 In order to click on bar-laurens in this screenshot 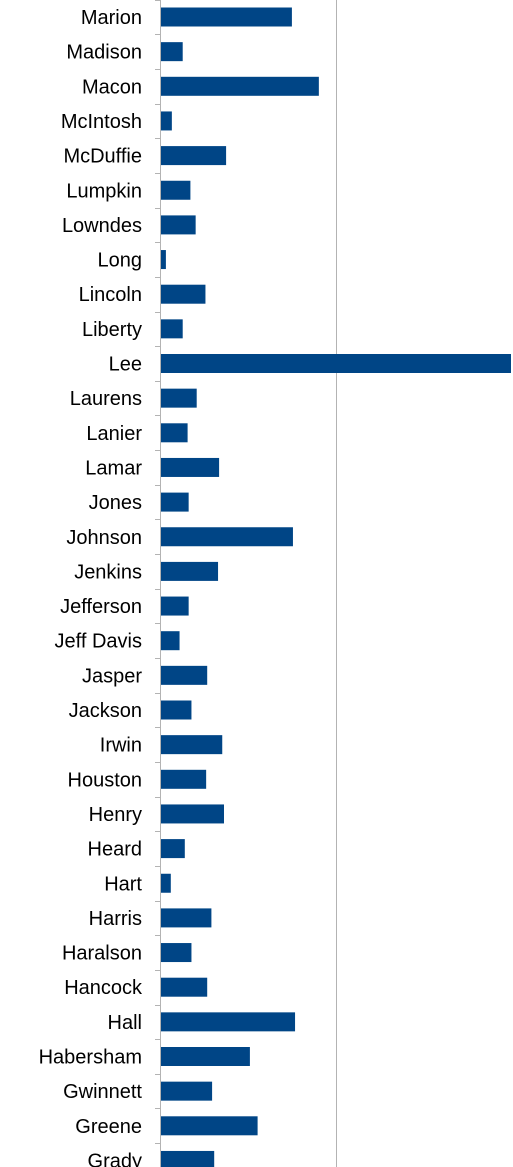, I will do `click(179, 398)`.